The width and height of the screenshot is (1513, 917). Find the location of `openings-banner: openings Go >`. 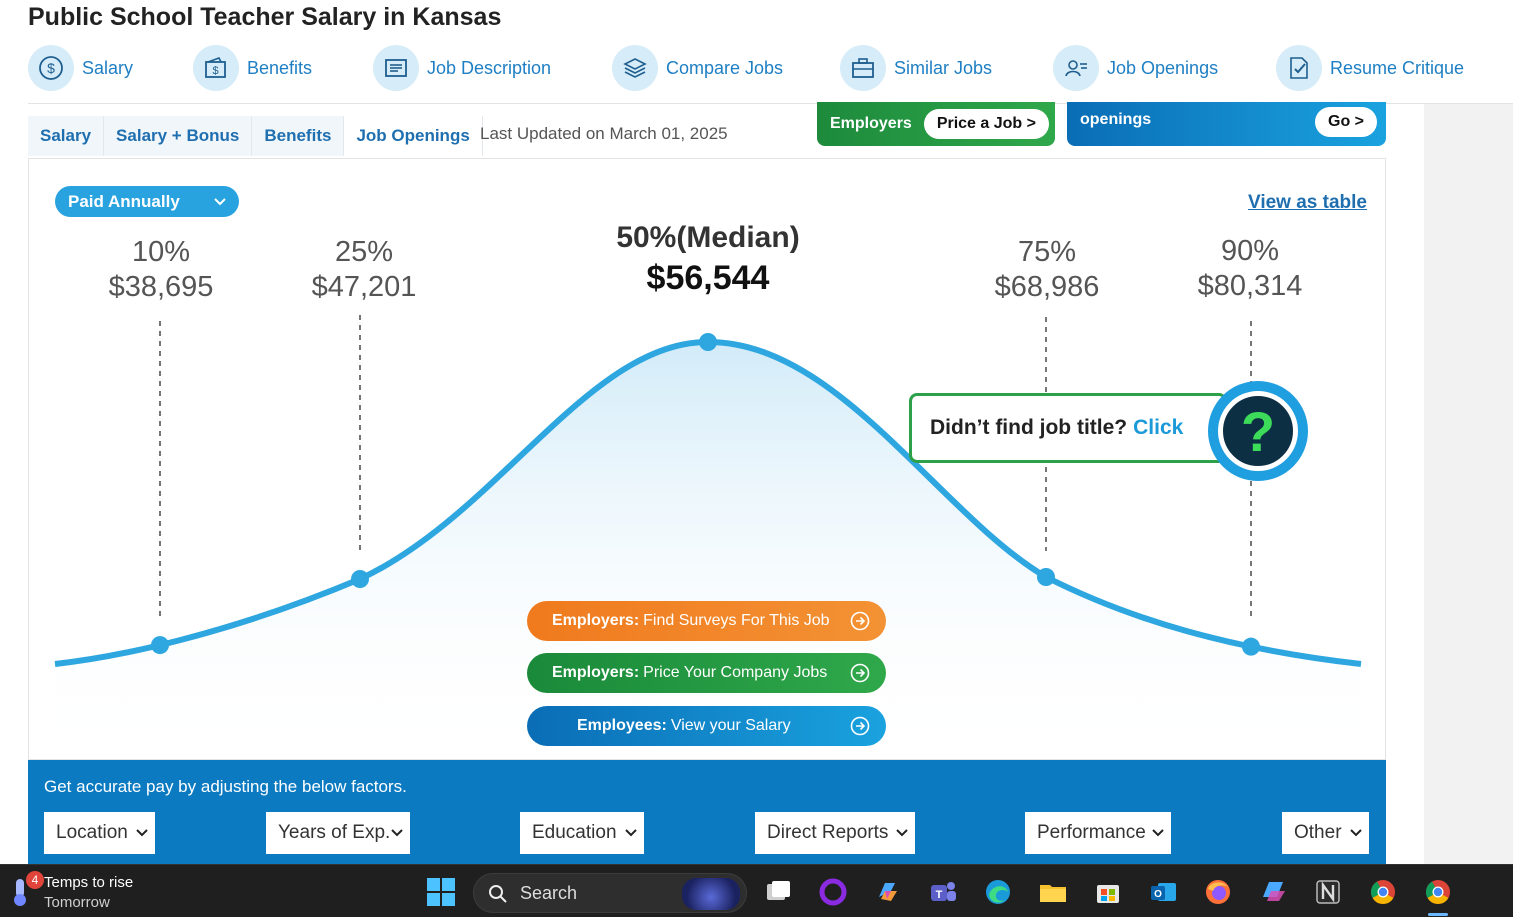

openings-banner: openings Go > is located at coordinates (1226, 124).